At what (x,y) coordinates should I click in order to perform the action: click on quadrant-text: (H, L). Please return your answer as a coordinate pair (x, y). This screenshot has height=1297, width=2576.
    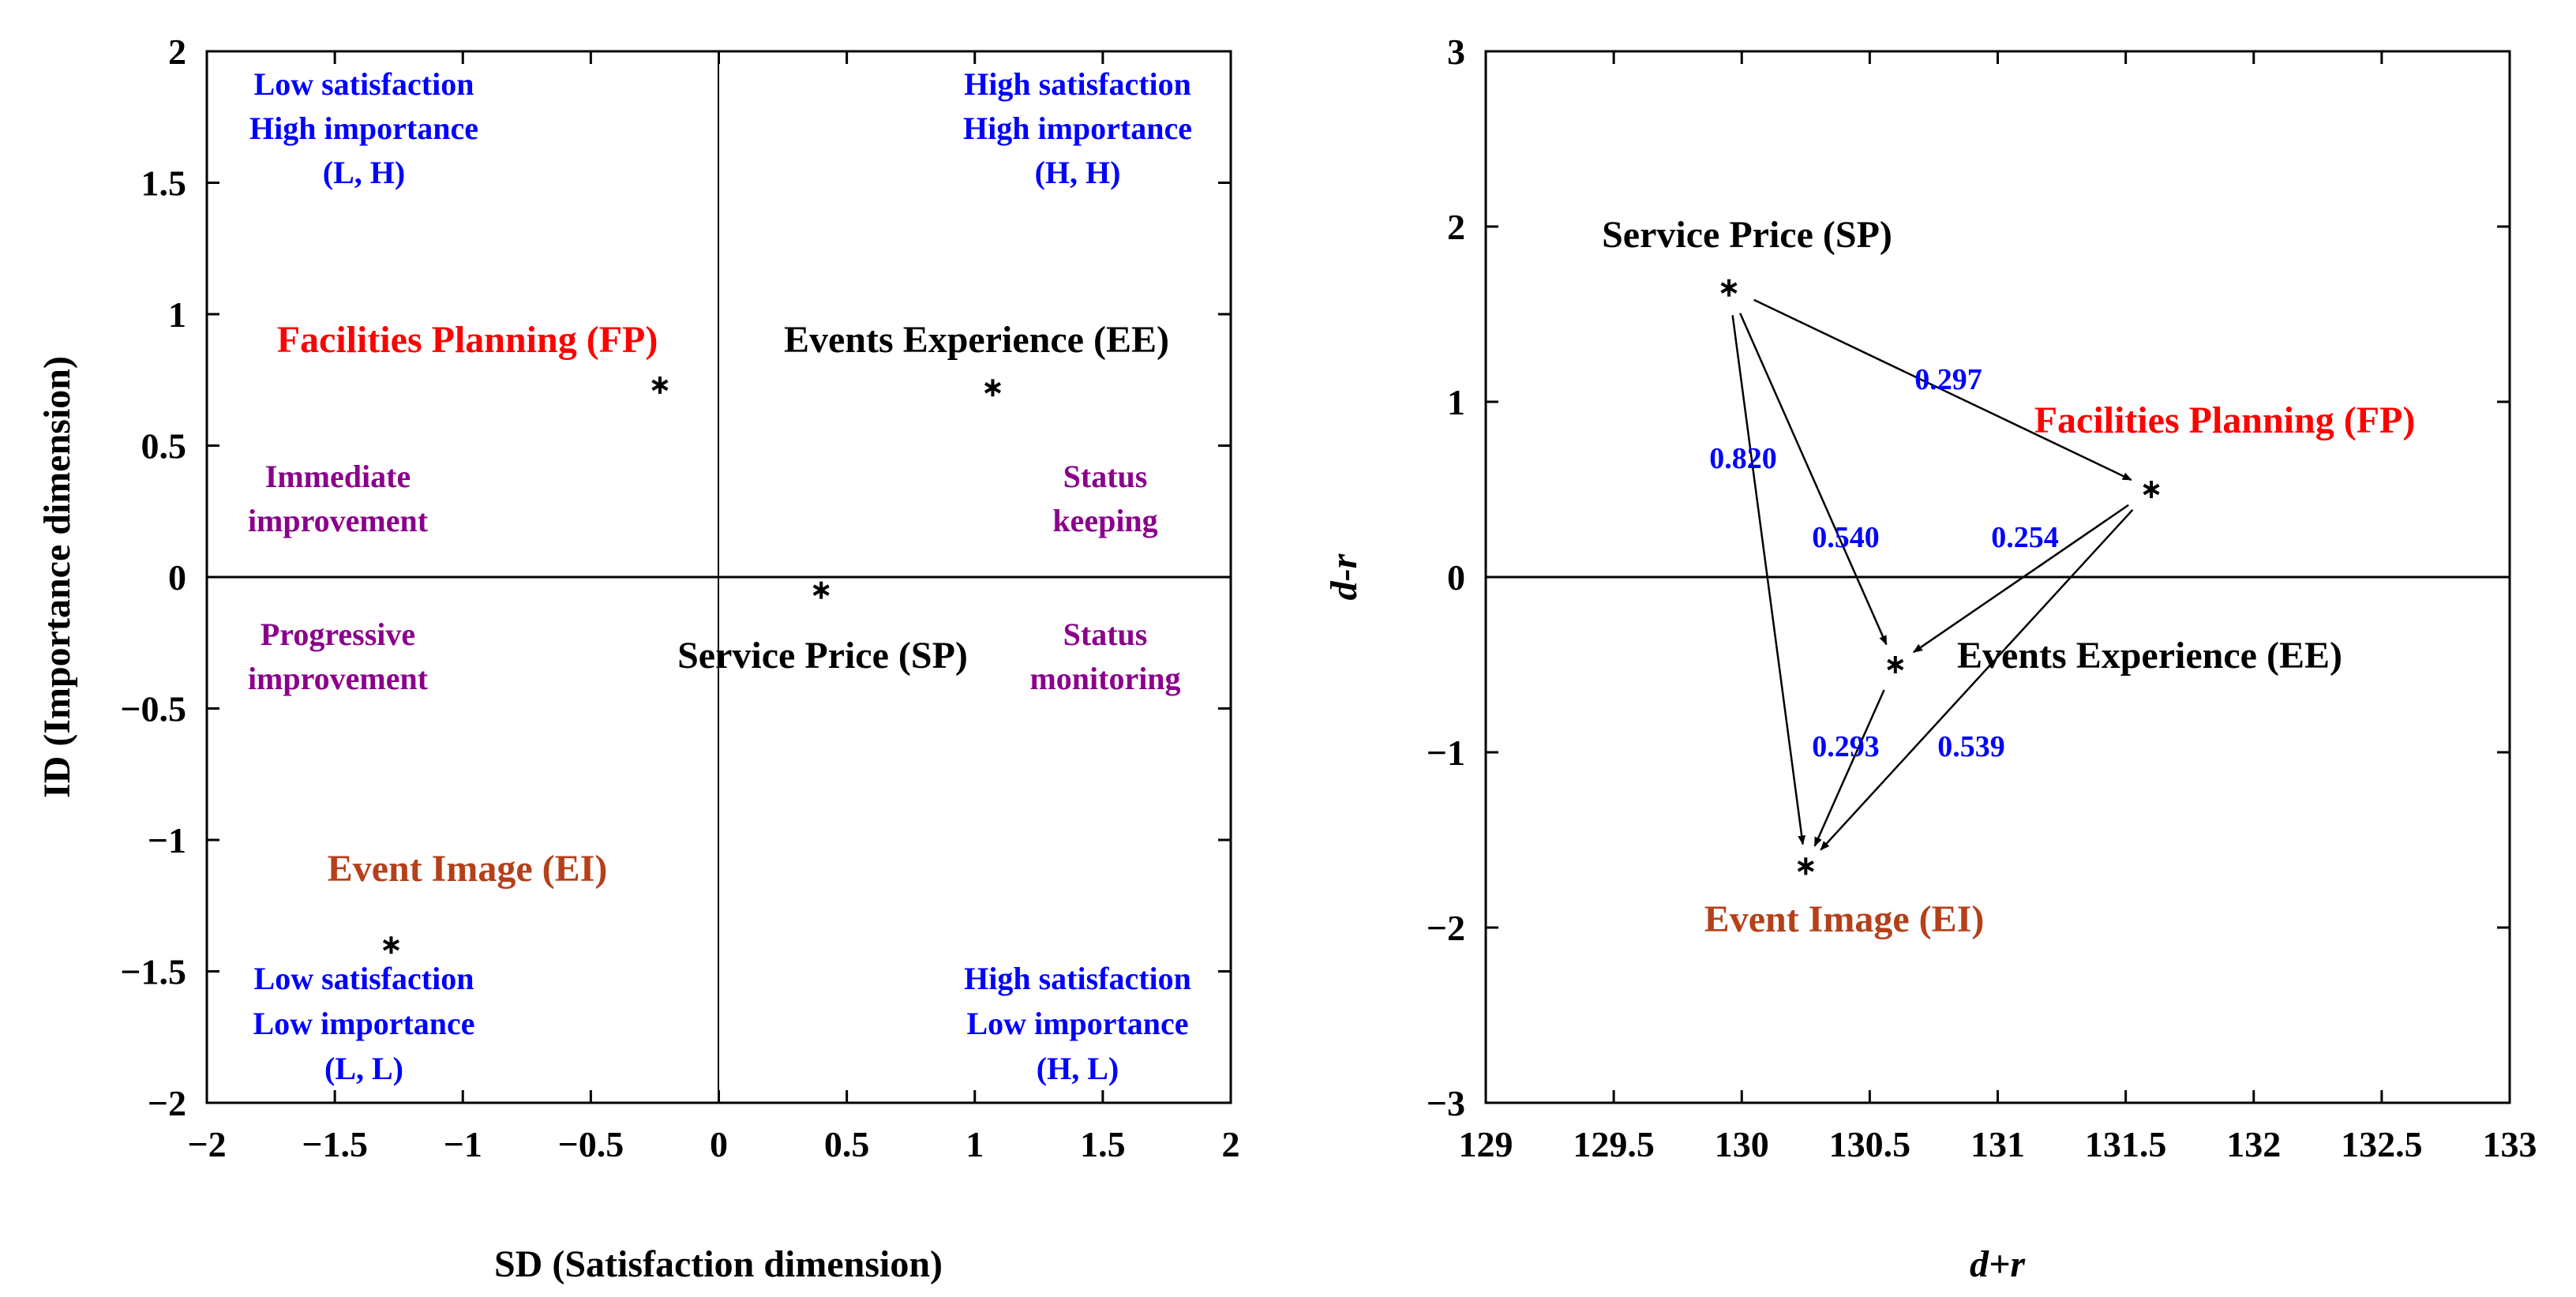
    Looking at the image, I should click on (1078, 1068).